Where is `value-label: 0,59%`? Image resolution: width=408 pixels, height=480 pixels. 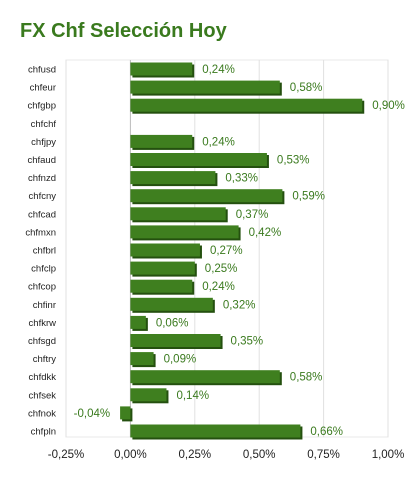 value-label: 0,59% is located at coordinates (308, 197).